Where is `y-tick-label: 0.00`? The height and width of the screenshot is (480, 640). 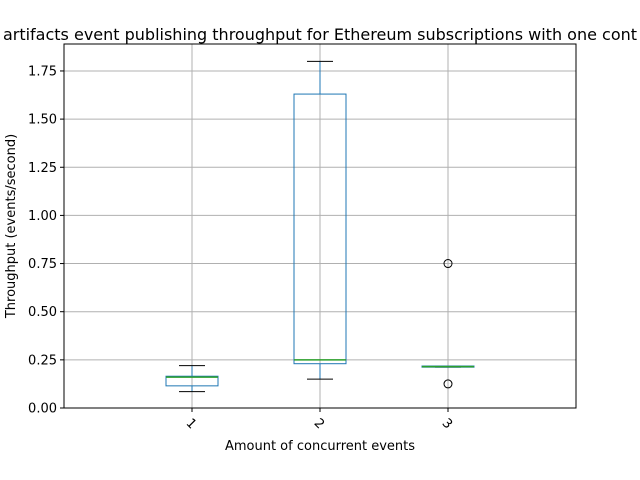
y-tick-label: 0.00 is located at coordinates (42, 409).